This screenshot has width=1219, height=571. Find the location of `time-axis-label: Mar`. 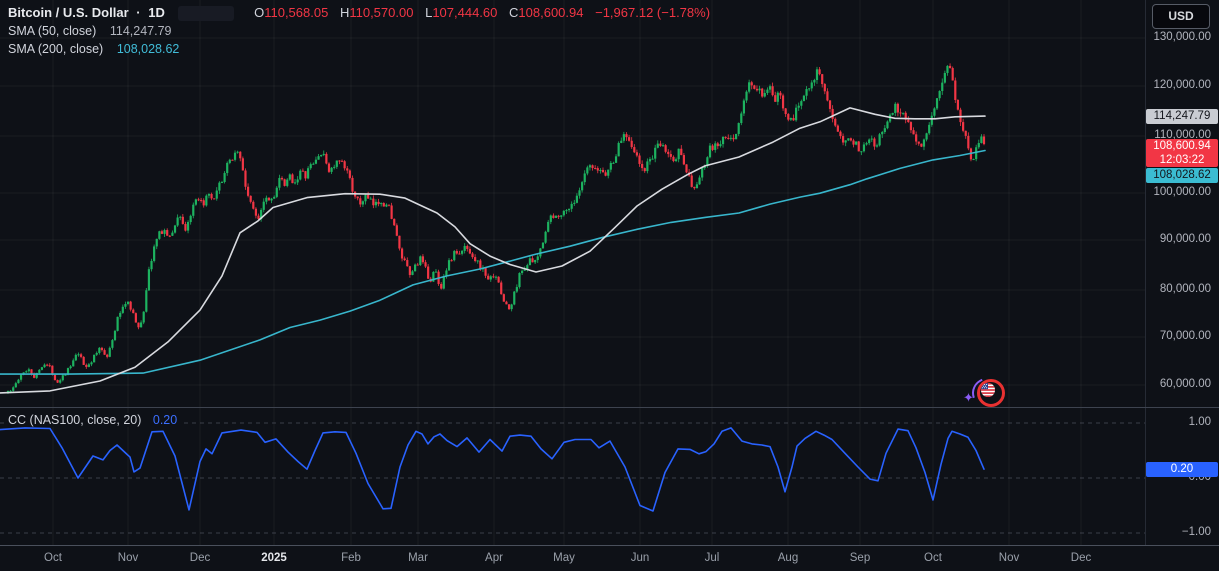

time-axis-label: Mar is located at coordinates (418, 558).